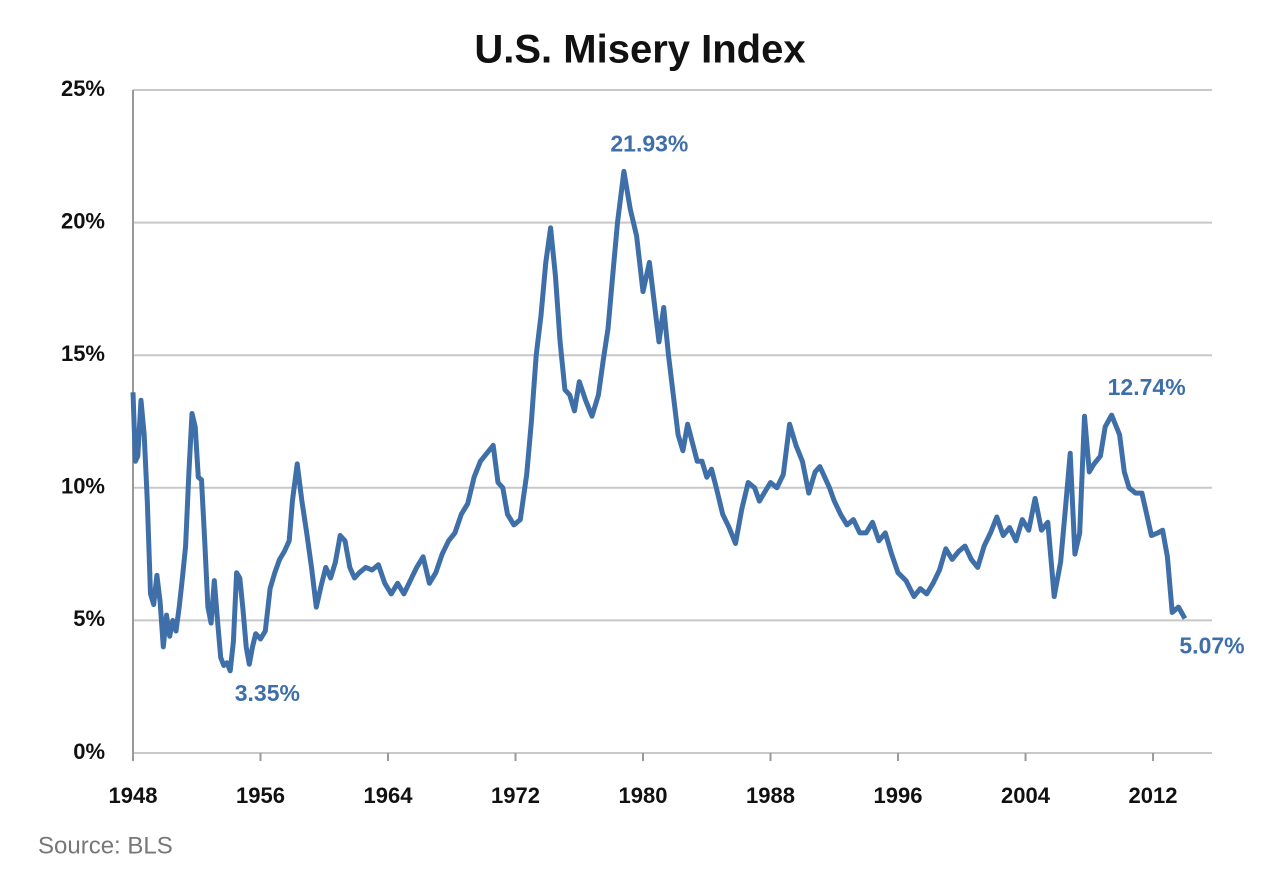 The image size is (1280, 884). Describe the element at coordinates (83, 88) in the screenshot. I see `y-tick-label: 25%` at that location.